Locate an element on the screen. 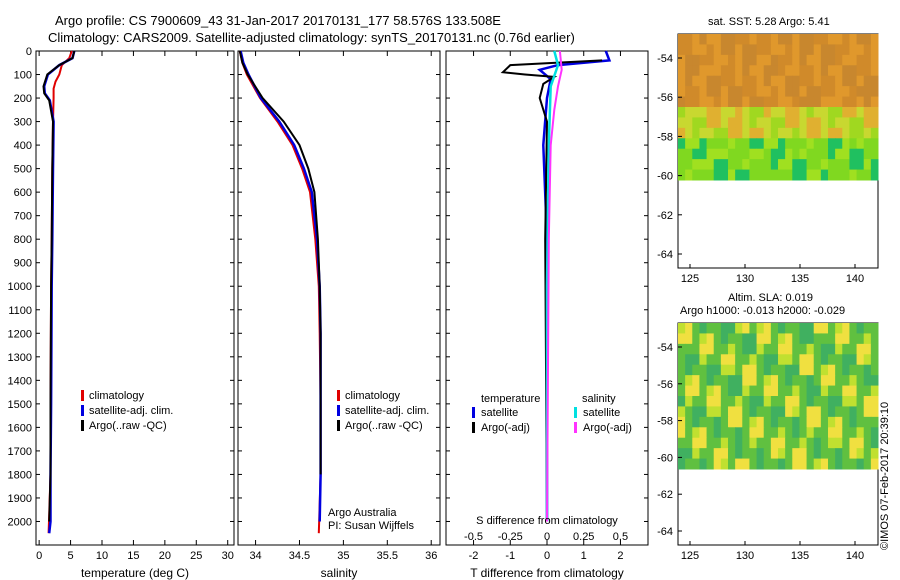 The height and width of the screenshot is (580, 900). y-tick-label: 1400 is located at coordinates (20, 381).